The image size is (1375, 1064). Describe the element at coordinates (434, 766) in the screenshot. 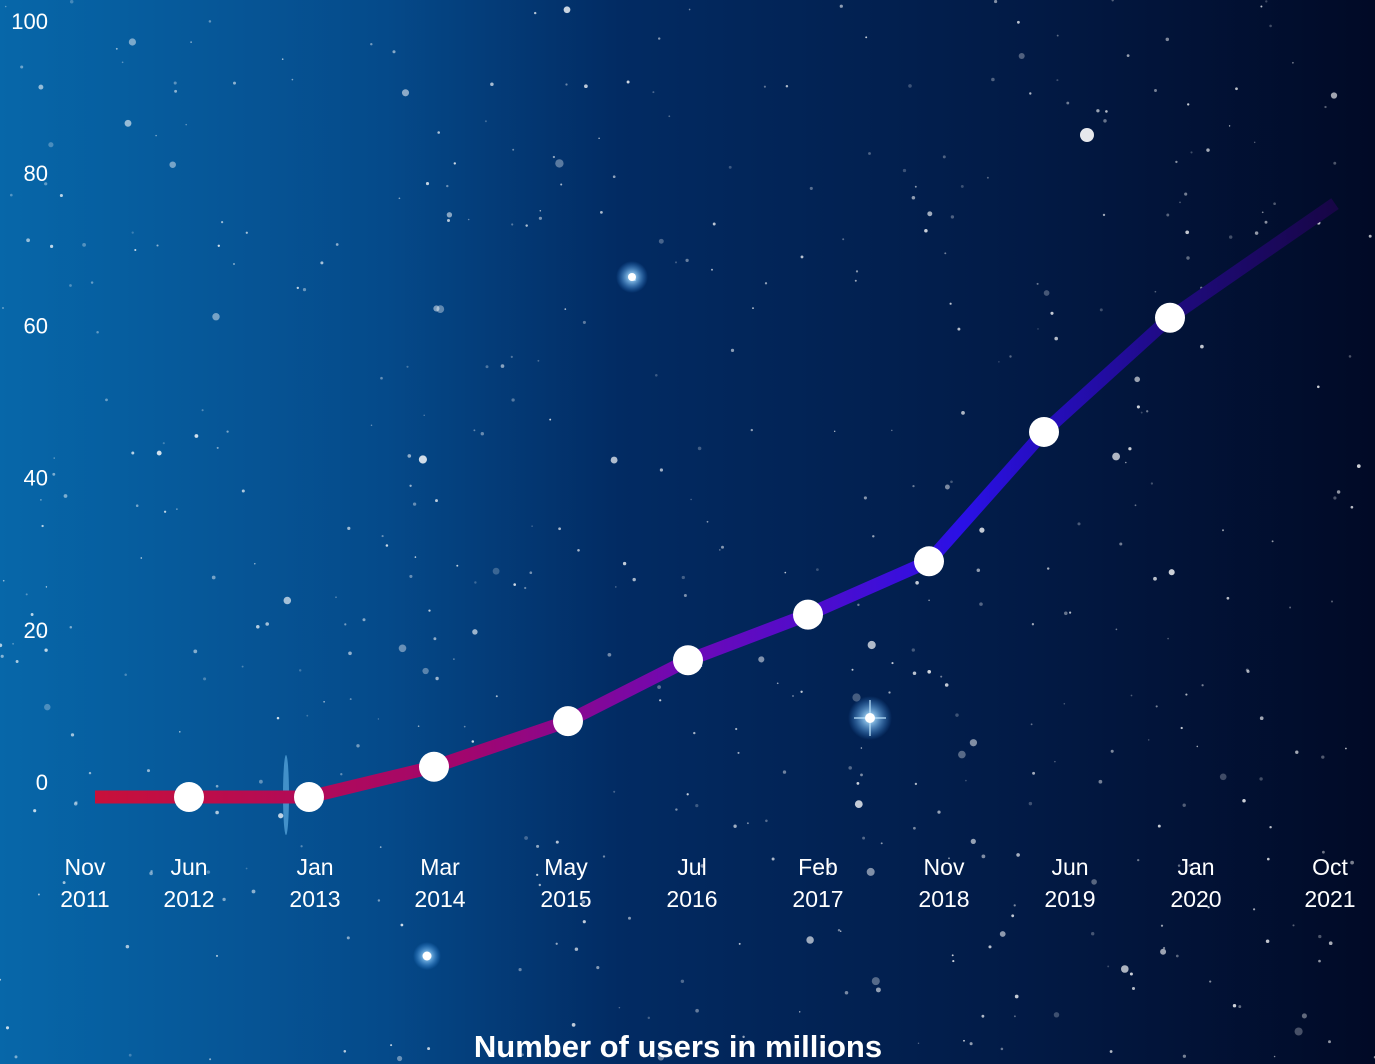

I see `data-point` at that location.